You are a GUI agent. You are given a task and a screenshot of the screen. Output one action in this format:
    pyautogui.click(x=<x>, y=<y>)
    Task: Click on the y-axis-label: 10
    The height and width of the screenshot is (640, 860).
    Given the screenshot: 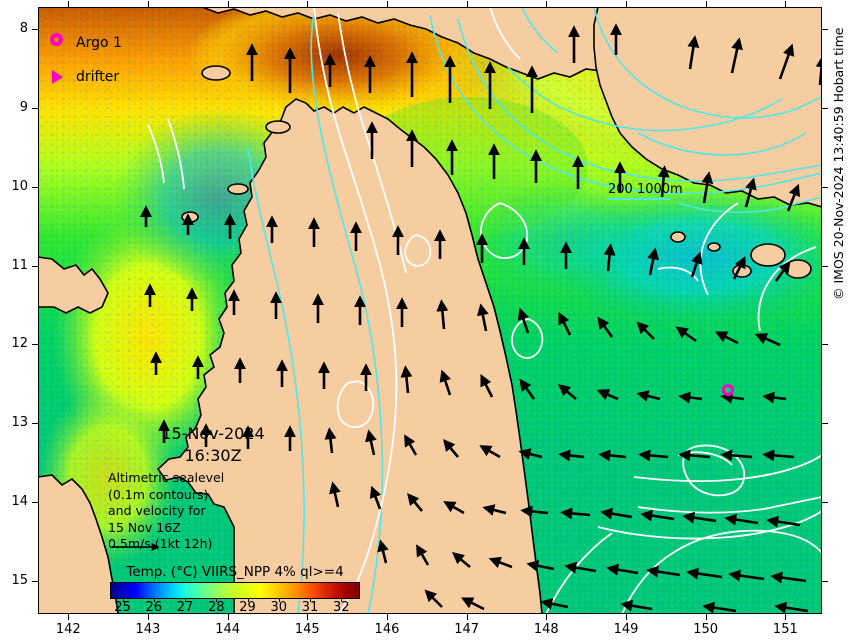 What is the action you would take?
    pyautogui.click(x=19, y=186)
    